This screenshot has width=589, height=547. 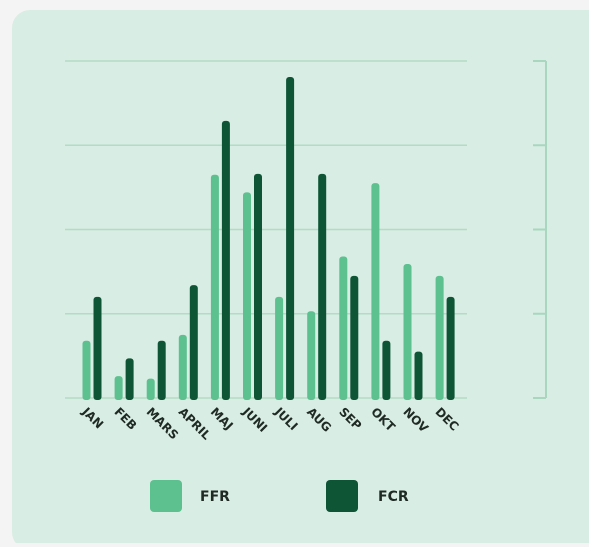 What do you see at coordinates (215, 497) in the screenshot?
I see `legend-label: FFR` at bounding box center [215, 497].